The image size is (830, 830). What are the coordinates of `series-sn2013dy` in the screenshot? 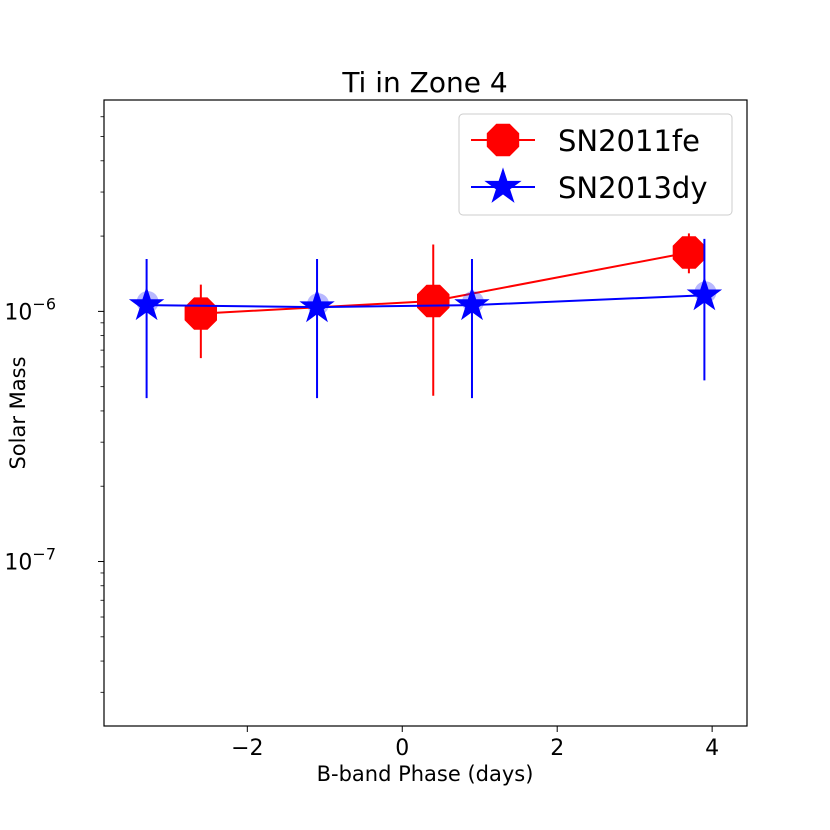 It's located at (425, 318).